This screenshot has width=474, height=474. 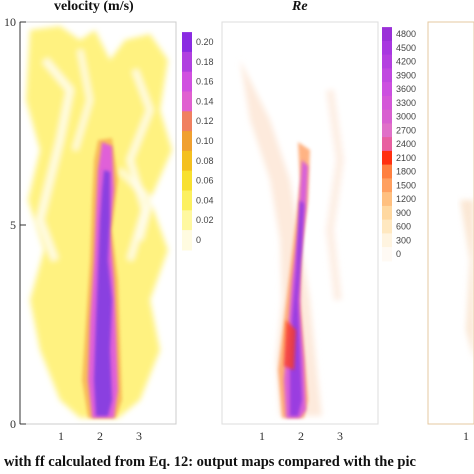 I want to click on re-x-tick-label-1: 1, so click(x=262, y=436).